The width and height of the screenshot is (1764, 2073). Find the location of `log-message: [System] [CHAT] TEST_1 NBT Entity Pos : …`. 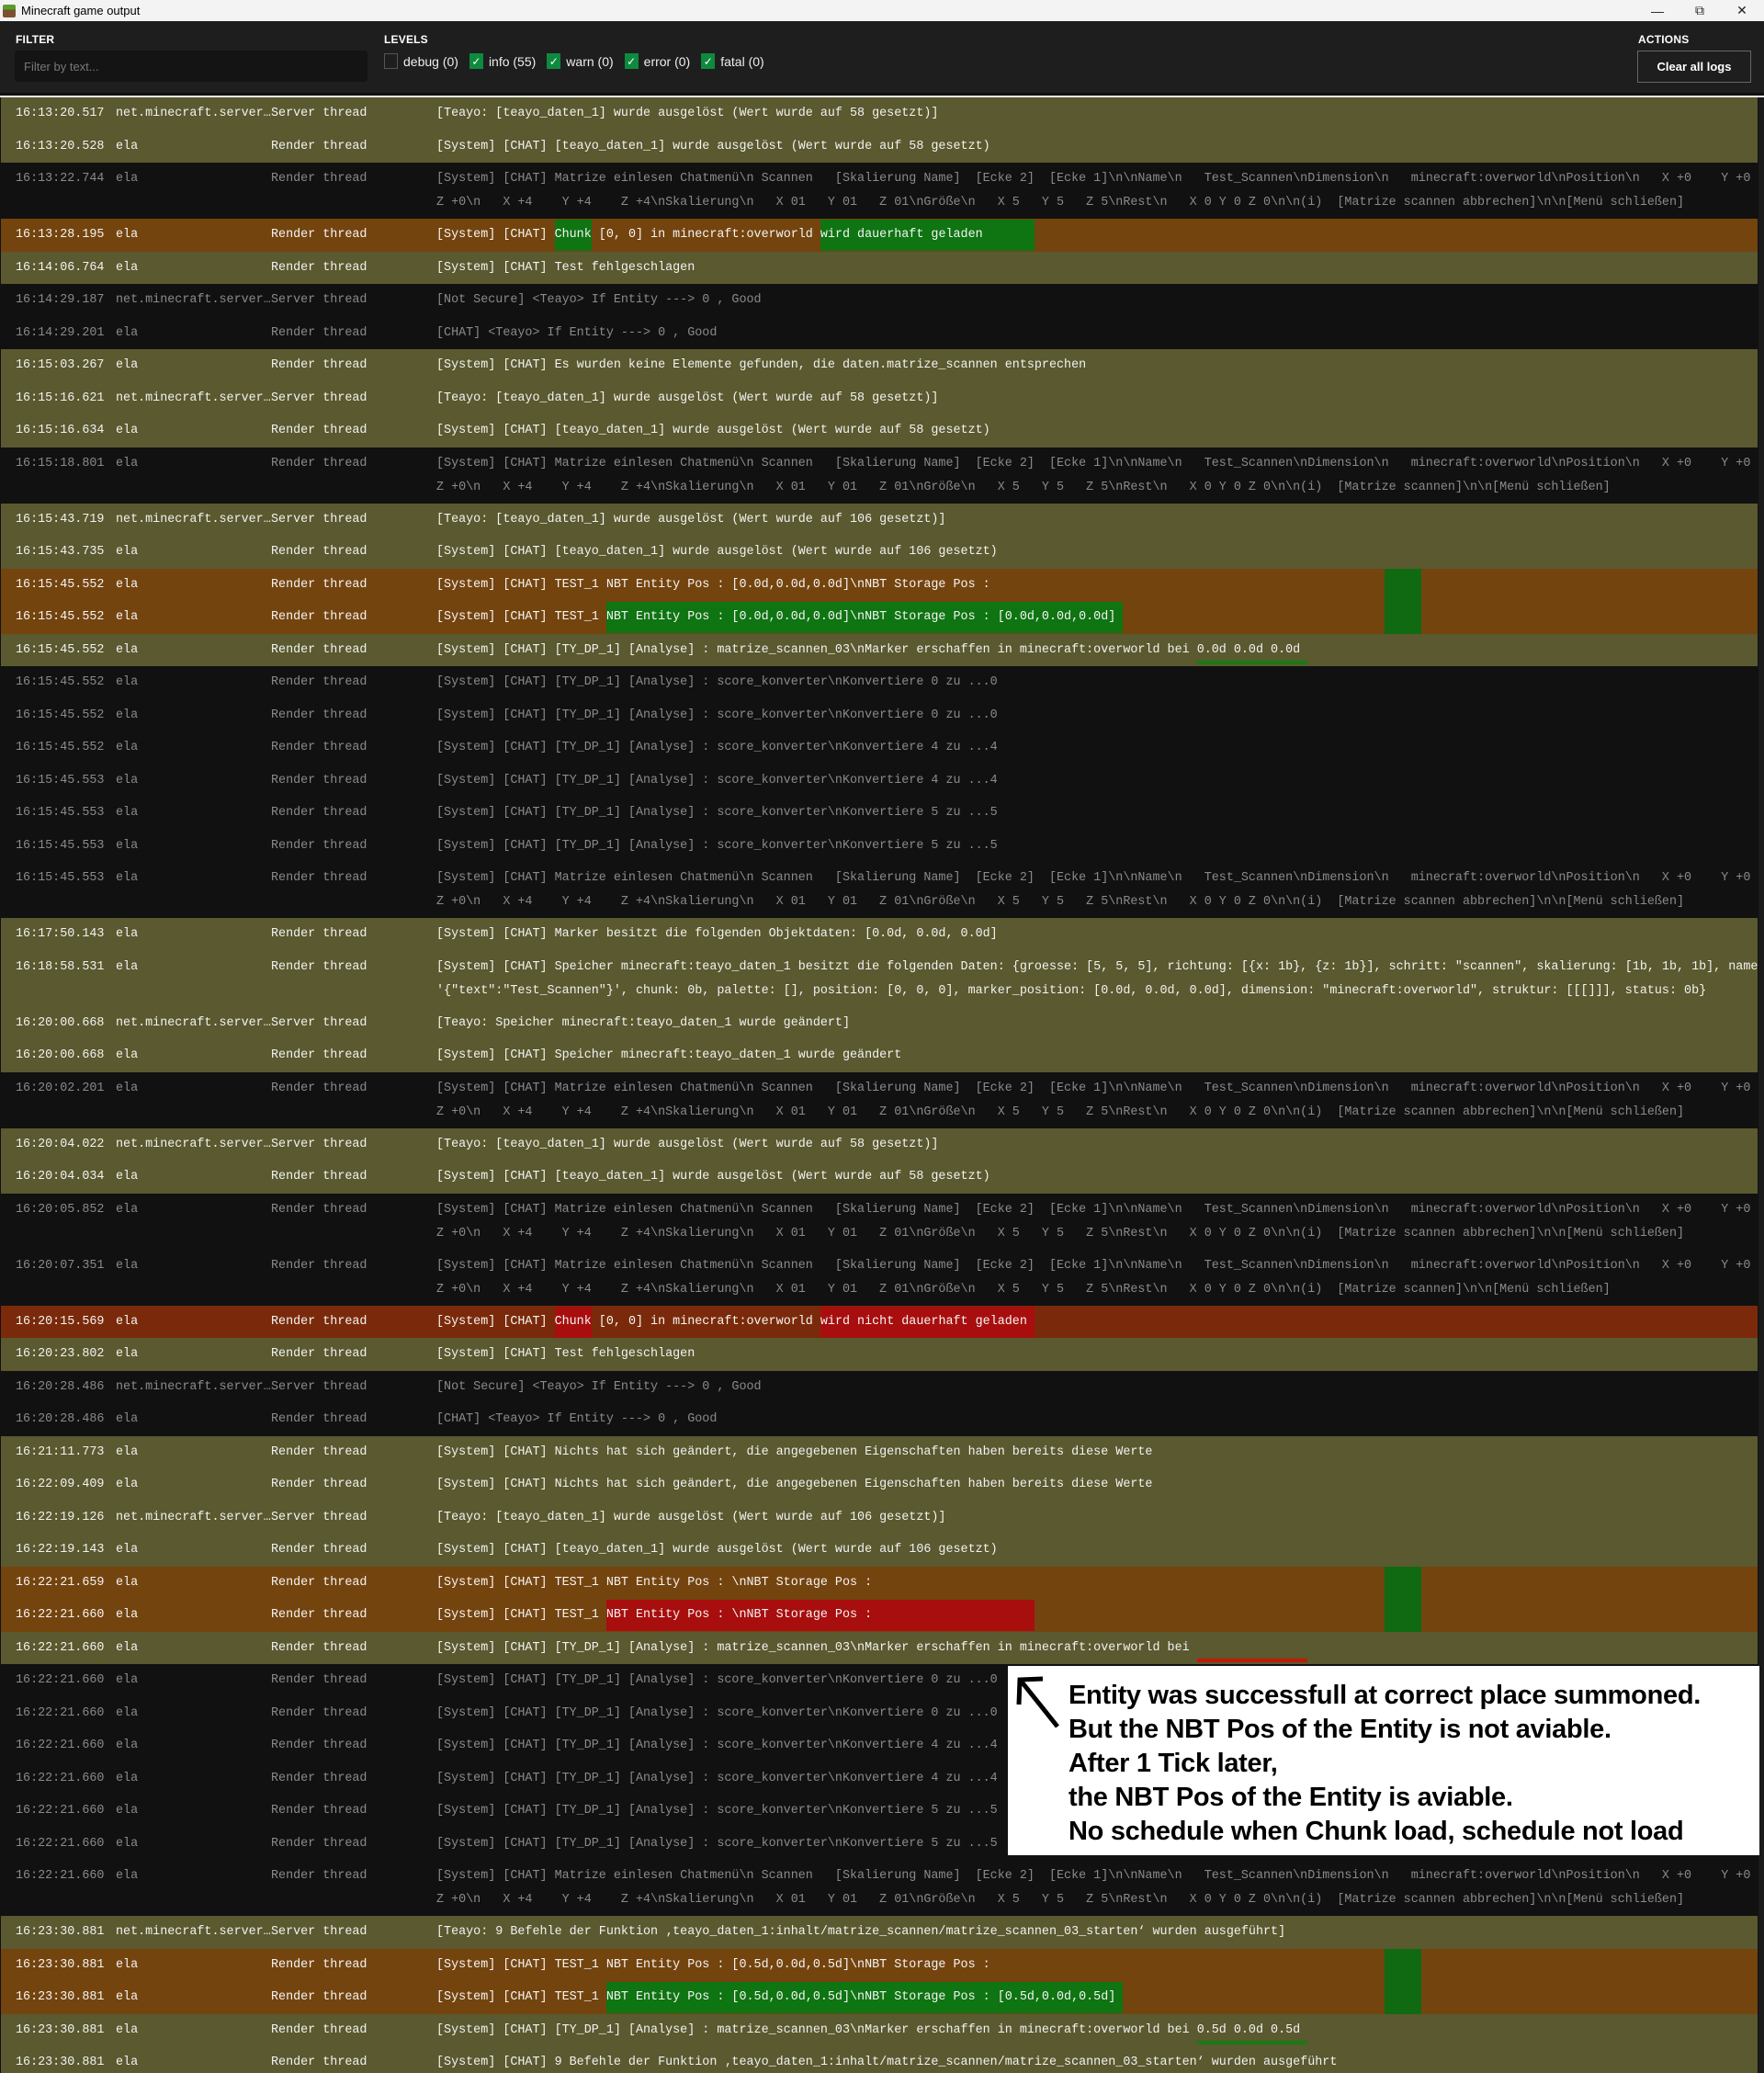

log-message: [System] [CHAT] TEST_1 NBT Entity Pos : … is located at coordinates (713, 1970).